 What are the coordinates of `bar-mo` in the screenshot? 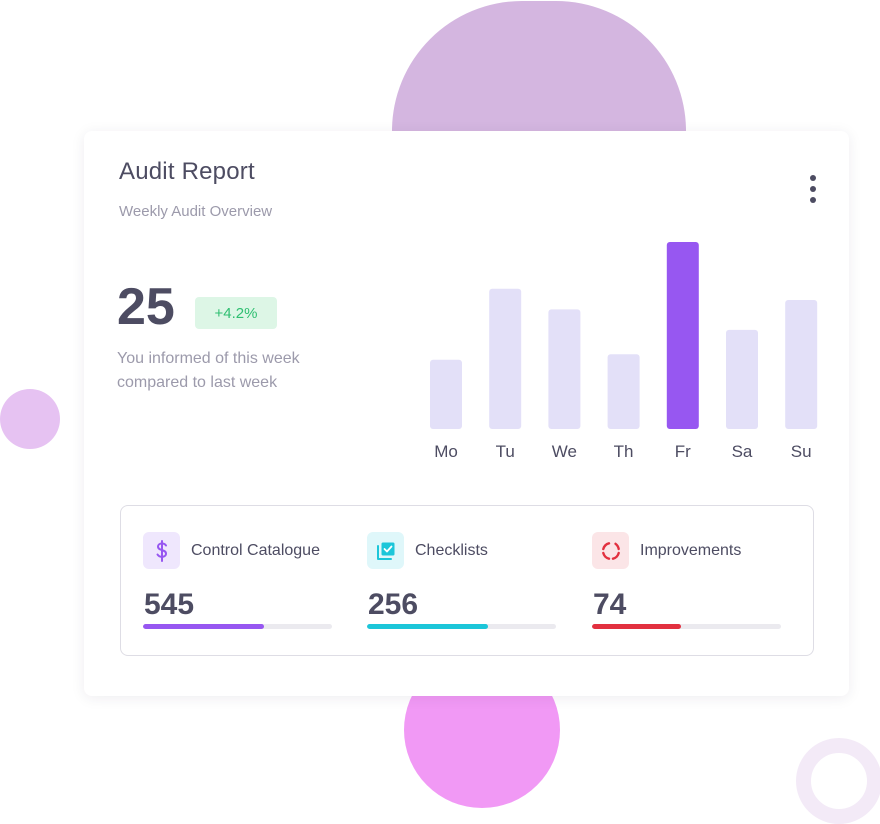 It's located at (446, 394).